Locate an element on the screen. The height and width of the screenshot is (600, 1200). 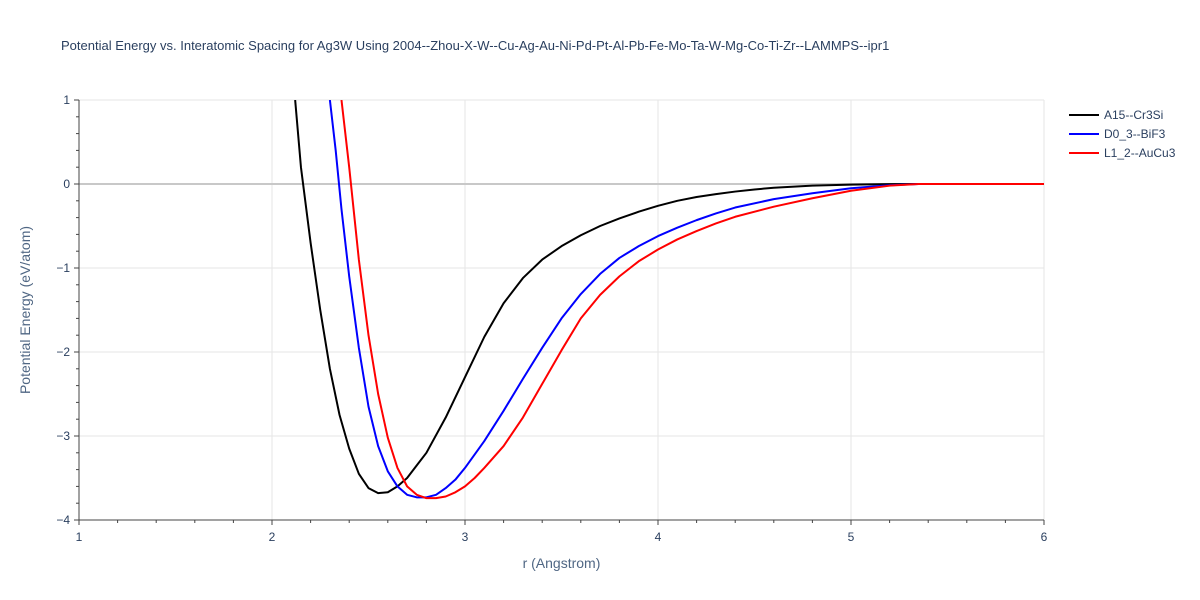
legend-label: A15--Cr3Si is located at coordinates (1133, 115).